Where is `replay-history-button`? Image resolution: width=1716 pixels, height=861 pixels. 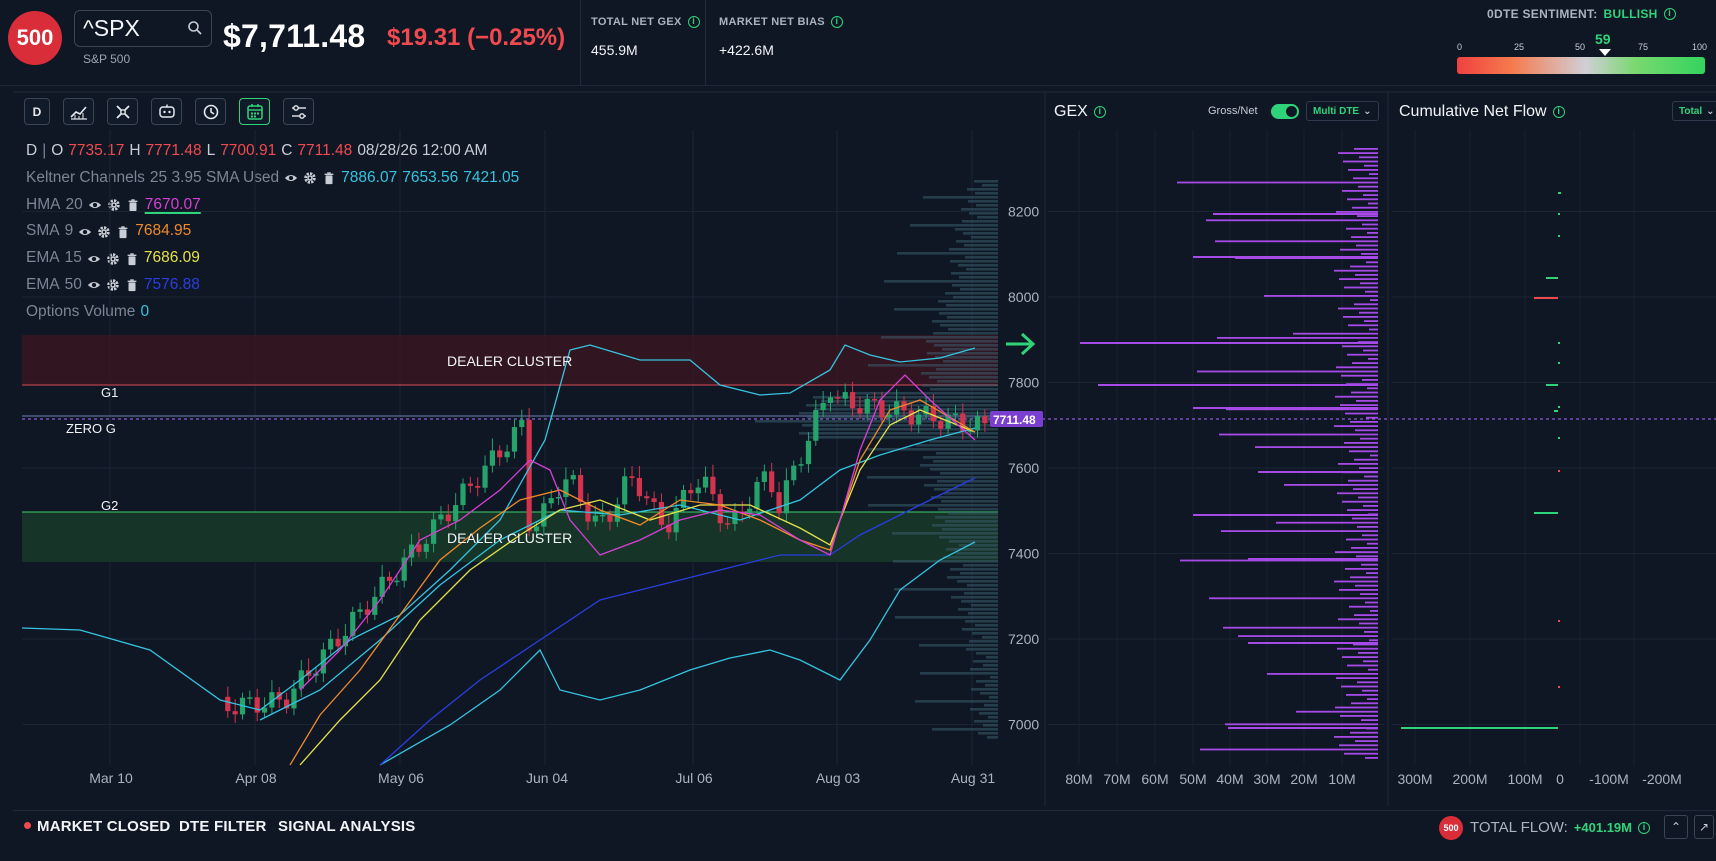 replay-history-button is located at coordinates (210, 111).